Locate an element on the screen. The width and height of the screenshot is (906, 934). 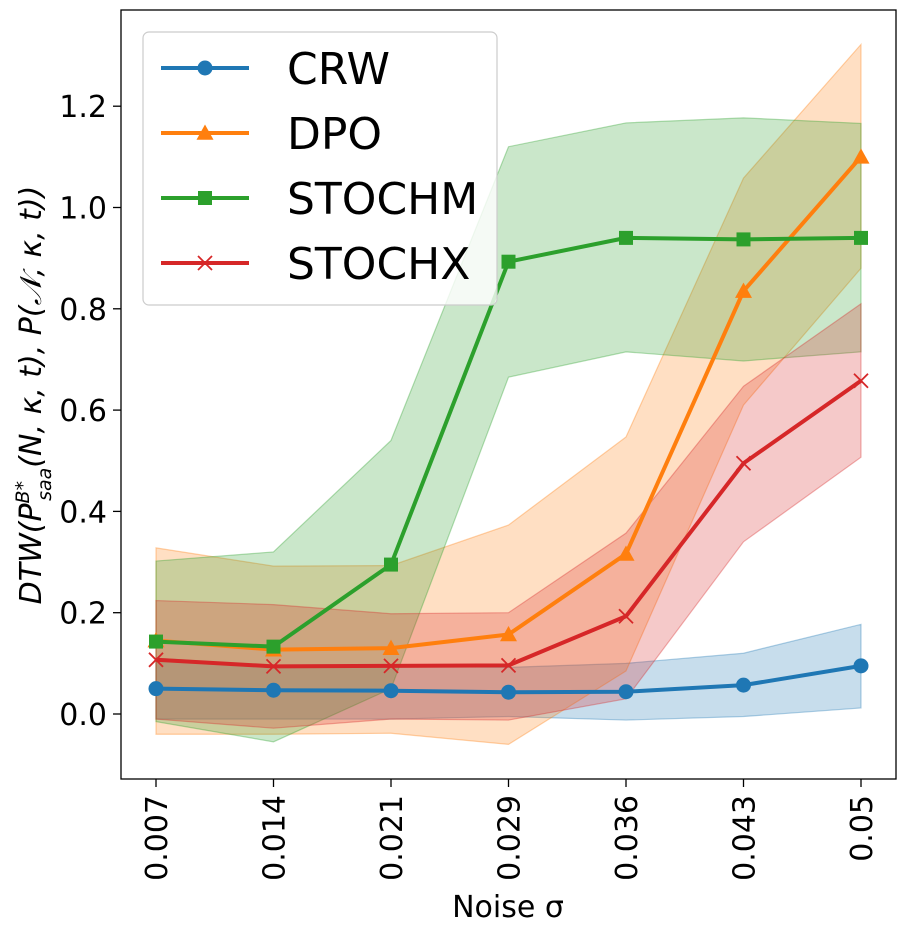
legend-marker-crw is located at coordinates (205, 68).